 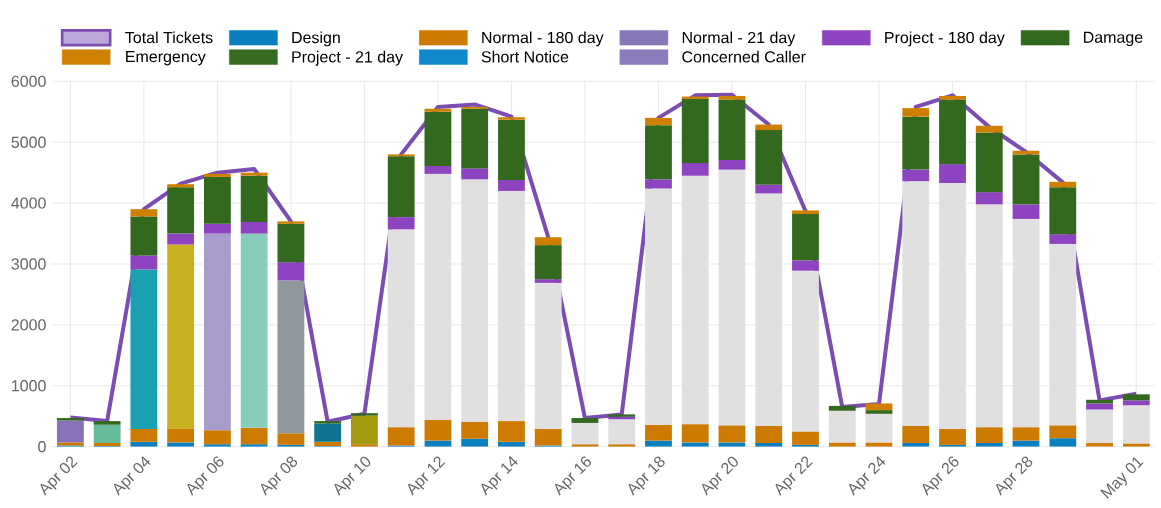 What do you see at coordinates (59, 476) in the screenshot?
I see `x-tick-label: Apr 02` at bounding box center [59, 476].